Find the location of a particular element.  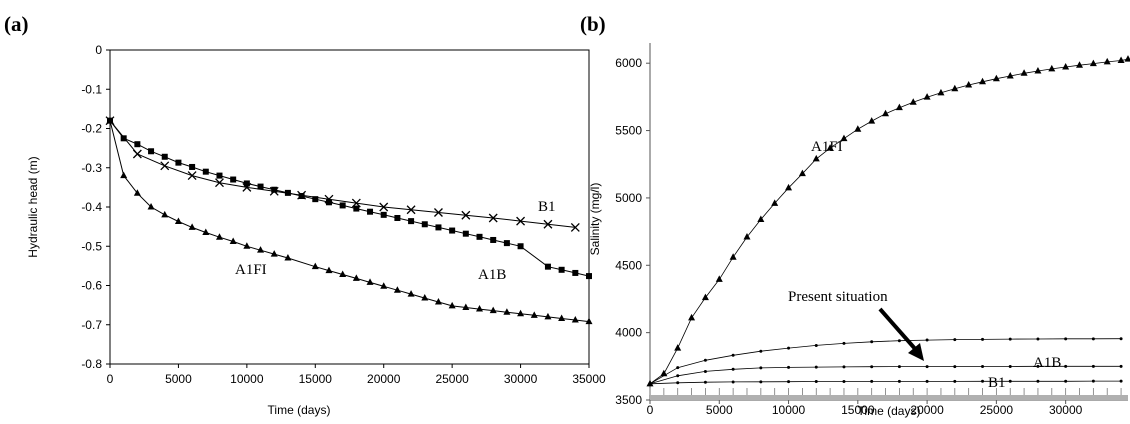

panel-a-y-tick-label: 0 is located at coordinates (98, 50).